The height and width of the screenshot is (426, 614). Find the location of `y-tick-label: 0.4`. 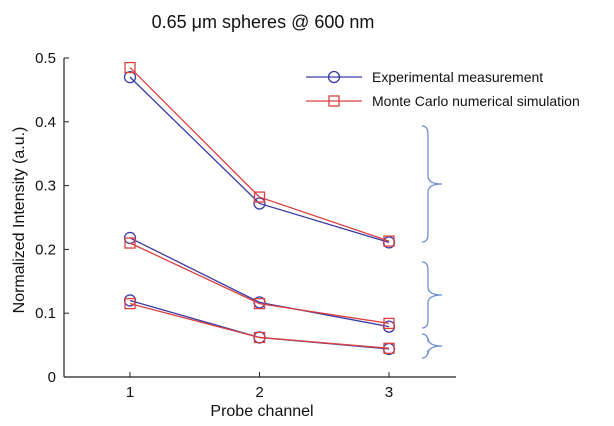

y-tick-label: 0.4 is located at coordinates (45, 122).